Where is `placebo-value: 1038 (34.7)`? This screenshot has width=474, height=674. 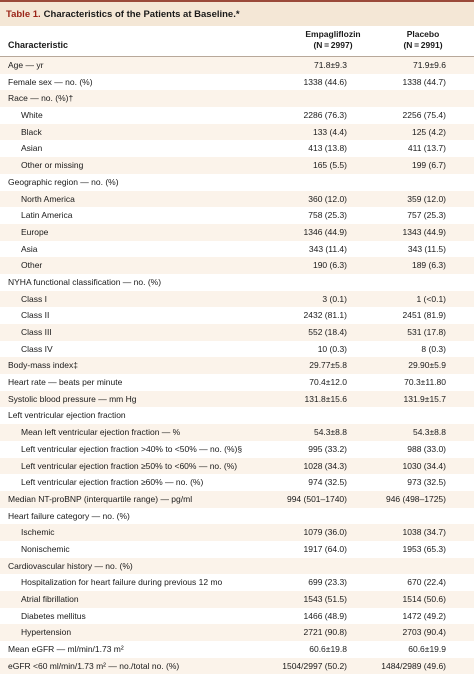
placebo-value: 1038 (34.7) is located at coordinates (424, 532).